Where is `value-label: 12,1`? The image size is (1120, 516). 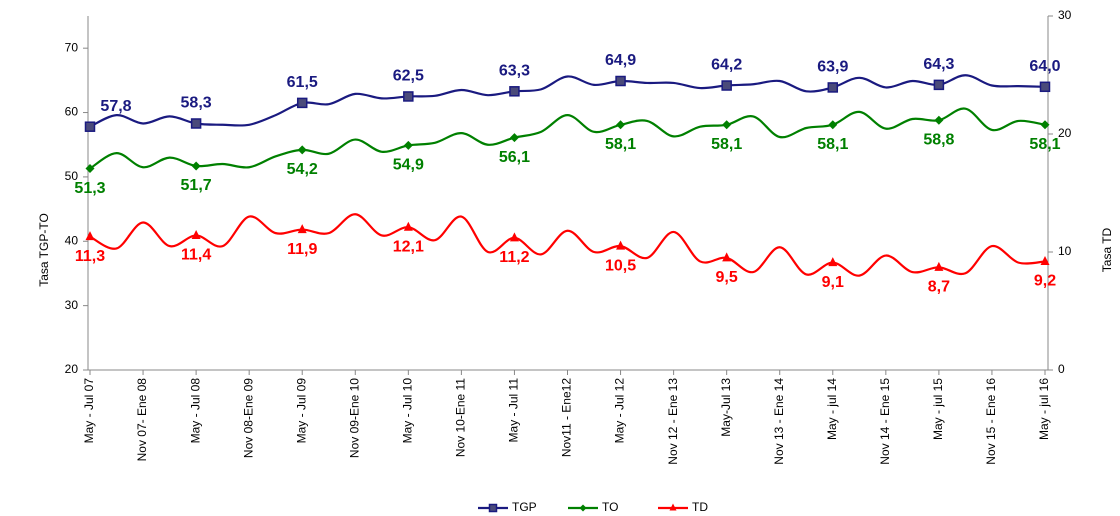
value-label: 12,1 is located at coordinates (408, 246).